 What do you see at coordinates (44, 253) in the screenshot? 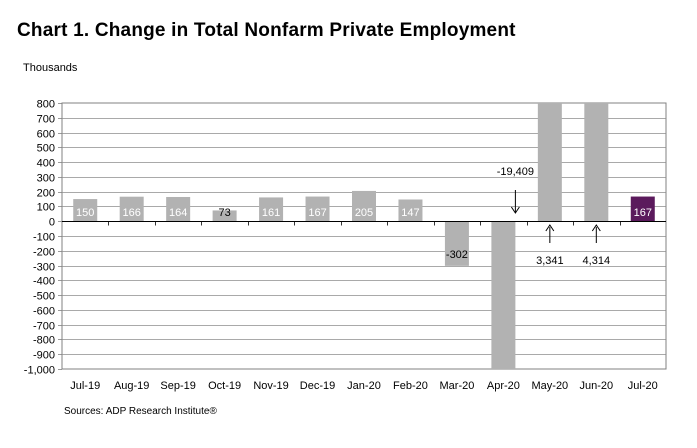
I see `y-tick-label: -200` at bounding box center [44, 253].